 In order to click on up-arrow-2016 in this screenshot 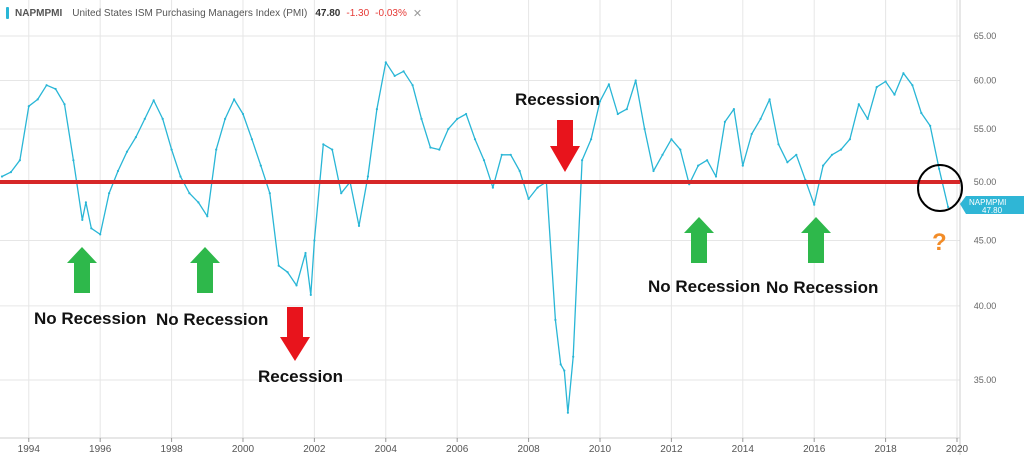, I will do `click(816, 240)`.